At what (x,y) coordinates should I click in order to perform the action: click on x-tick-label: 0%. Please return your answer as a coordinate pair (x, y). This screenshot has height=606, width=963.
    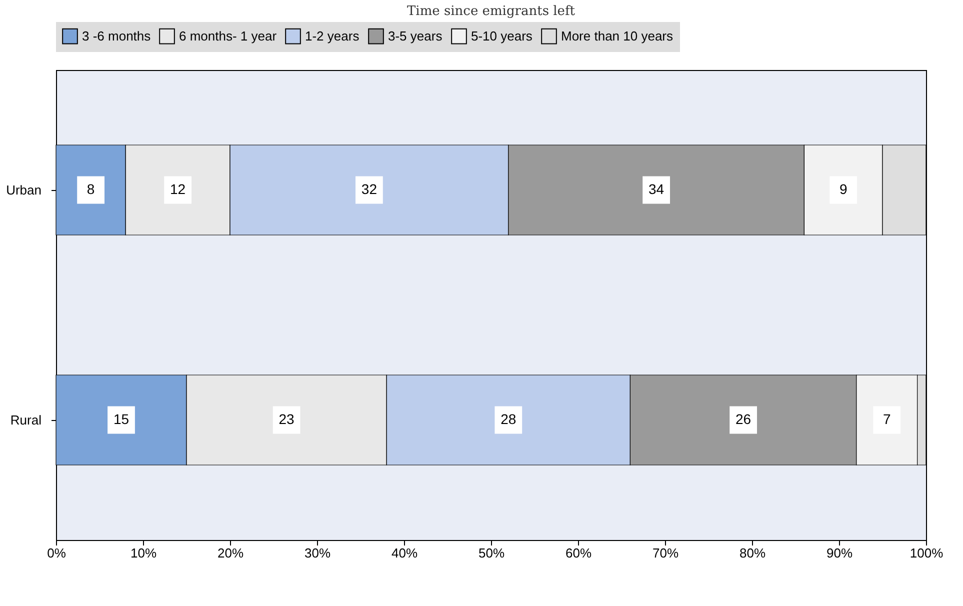
    Looking at the image, I should click on (56, 553).